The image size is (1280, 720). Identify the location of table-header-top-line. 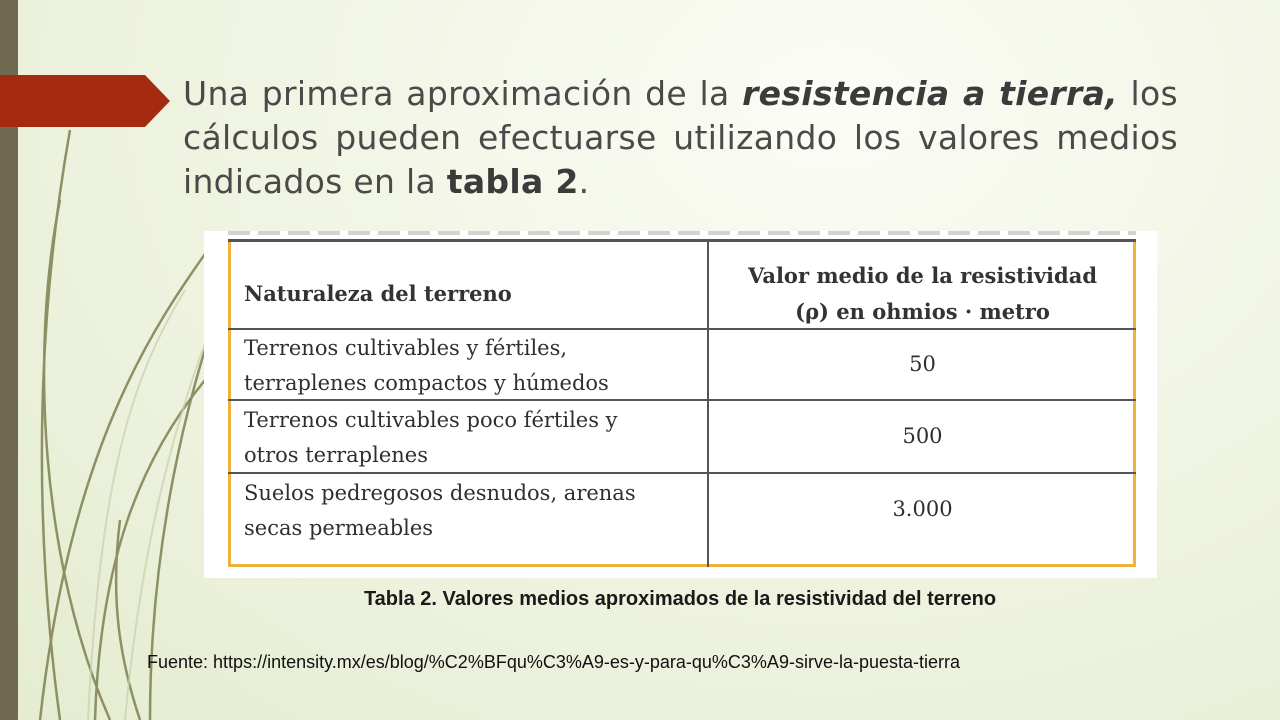
(682, 240).